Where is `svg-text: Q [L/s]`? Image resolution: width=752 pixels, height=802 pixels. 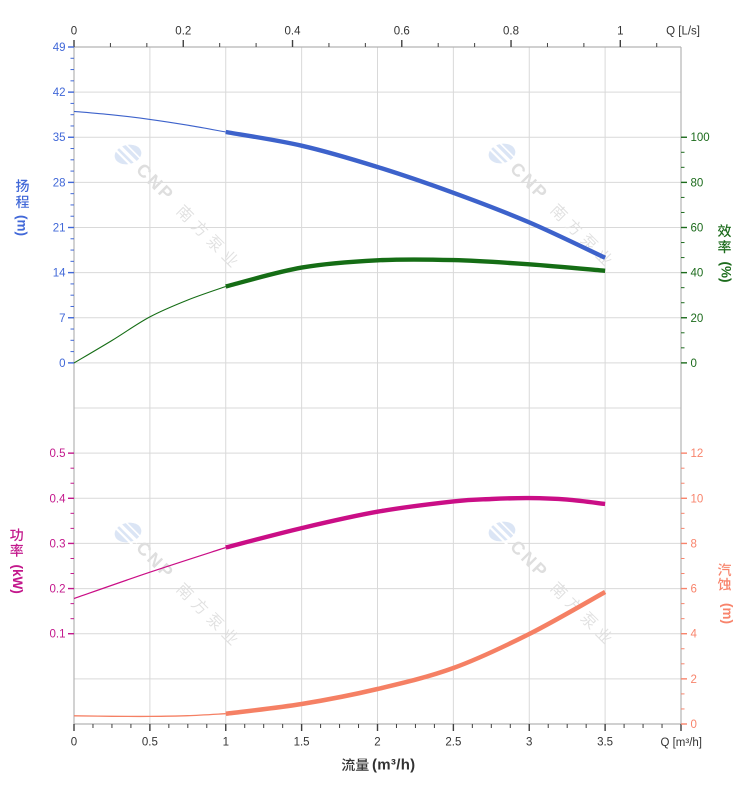
svg-text: Q [L/s] is located at coordinates (683, 32).